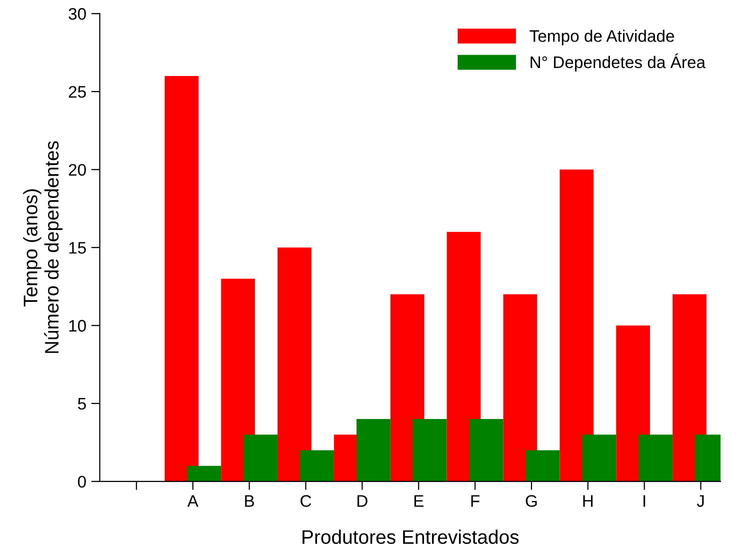  Describe the element at coordinates (77, 14) in the screenshot. I see `y-tick-label: 30` at that location.